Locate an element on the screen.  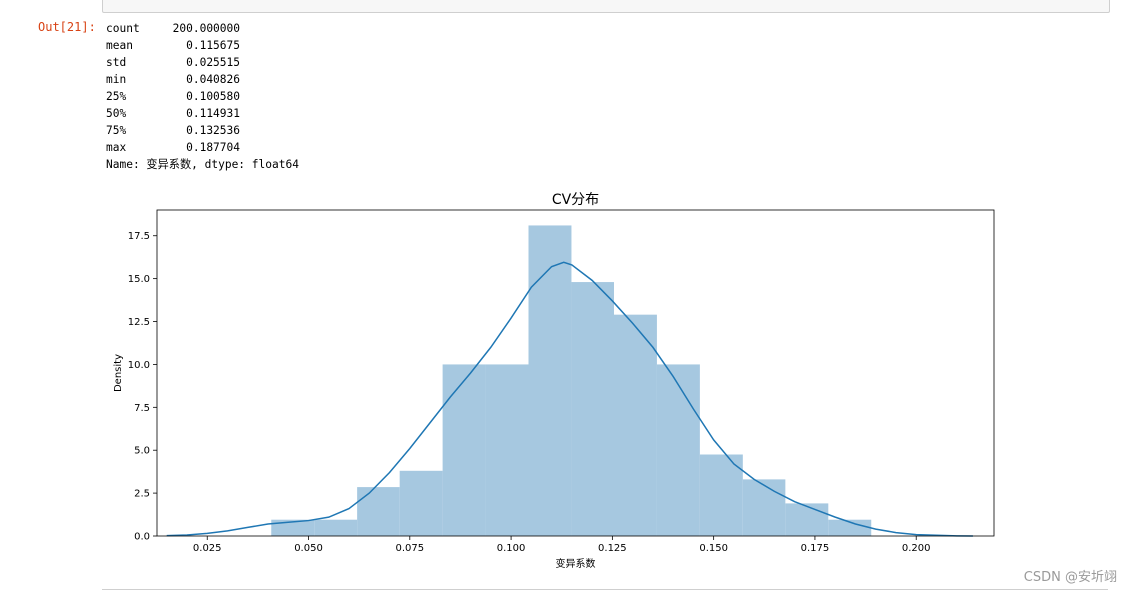
y-axis-label: Density is located at coordinates (118, 373).